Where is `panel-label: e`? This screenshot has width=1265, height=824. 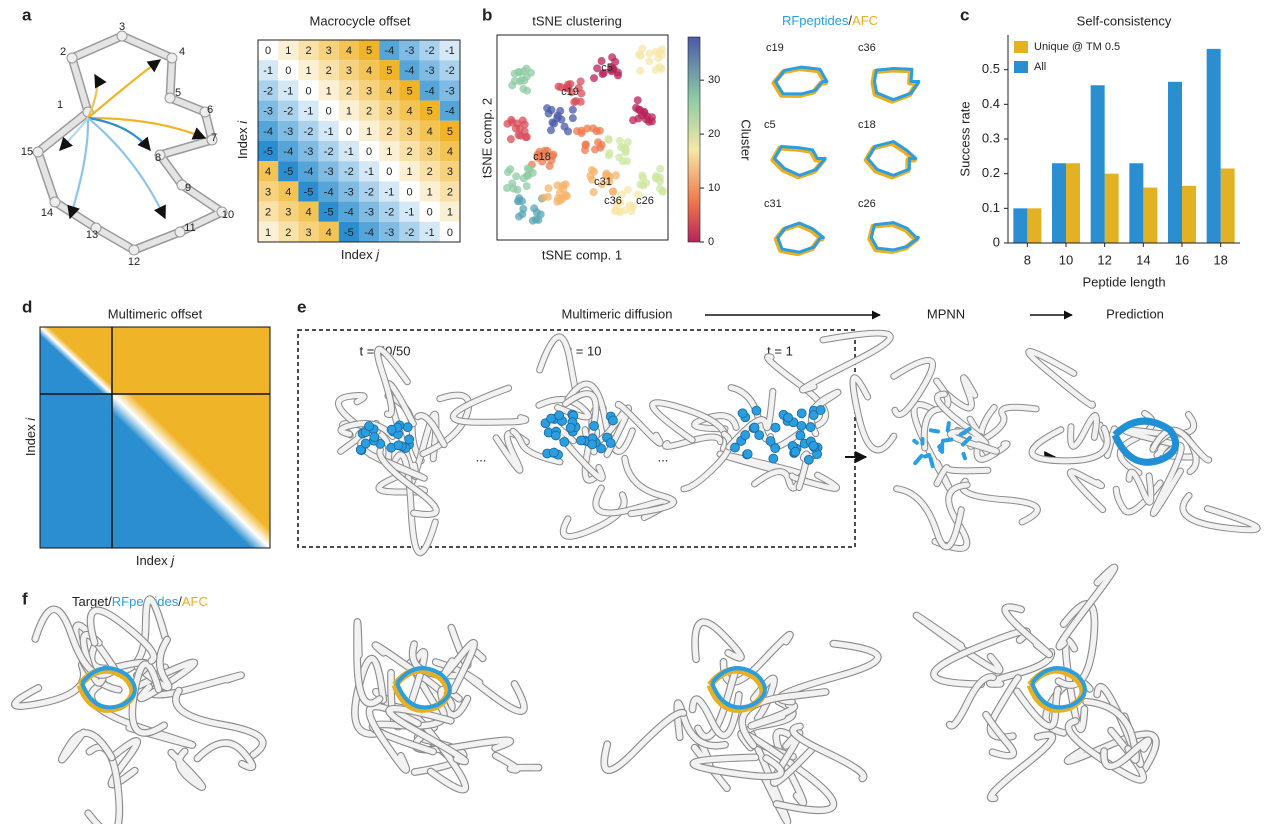
panel-label: e is located at coordinates (301, 306).